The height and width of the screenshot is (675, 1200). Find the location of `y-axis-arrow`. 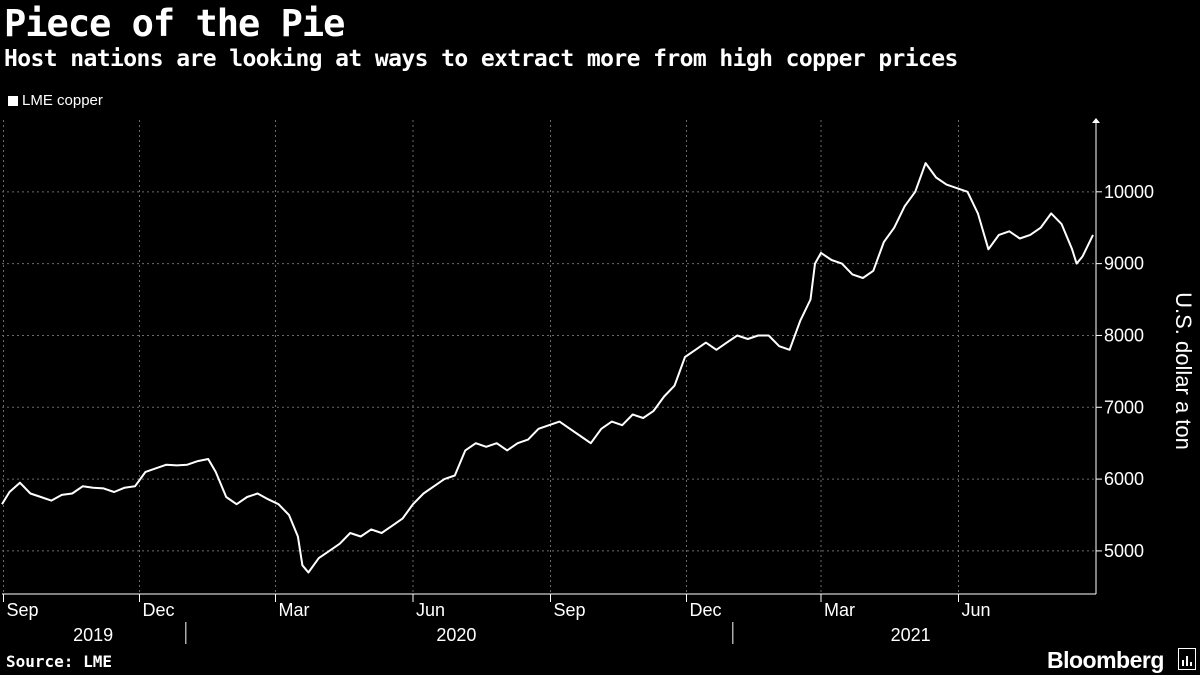

y-axis-arrow is located at coordinates (1096, 120).